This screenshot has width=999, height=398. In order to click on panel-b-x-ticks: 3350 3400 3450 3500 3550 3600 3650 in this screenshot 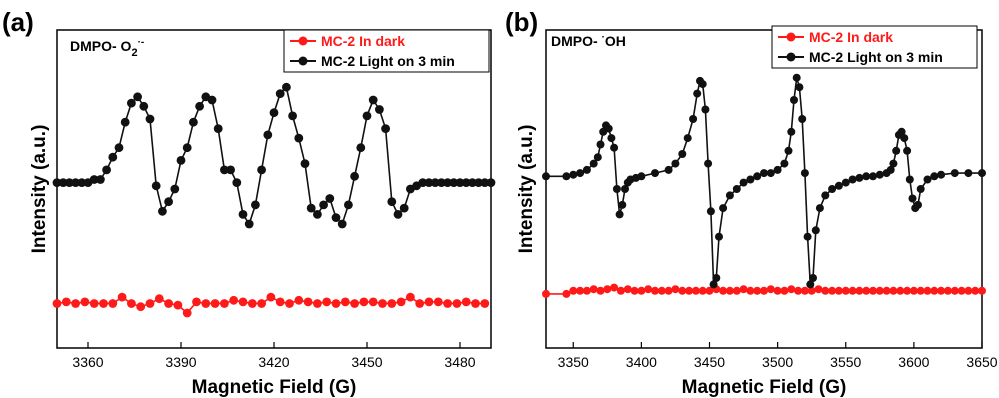, I will do `click(778, 356)`.